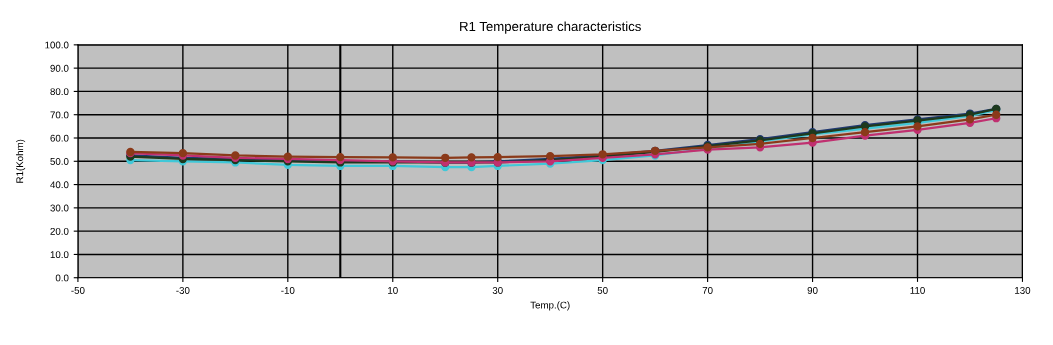 This screenshot has width=1053, height=345. What do you see at coordinates (393, 290) in the screenshot?
I see `x-tick-label: 10` at bounding box center [393, 290].